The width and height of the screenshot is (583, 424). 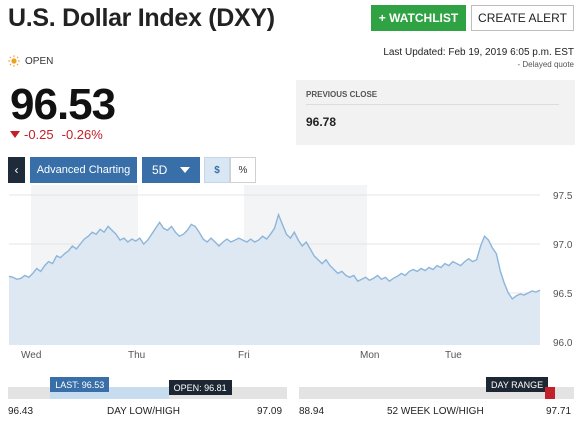 What do you see at coordinates (143, 411) in the screenshot?
I see `day-range-label: DAY LOW/HIGH` at bounding box center [143, 411].